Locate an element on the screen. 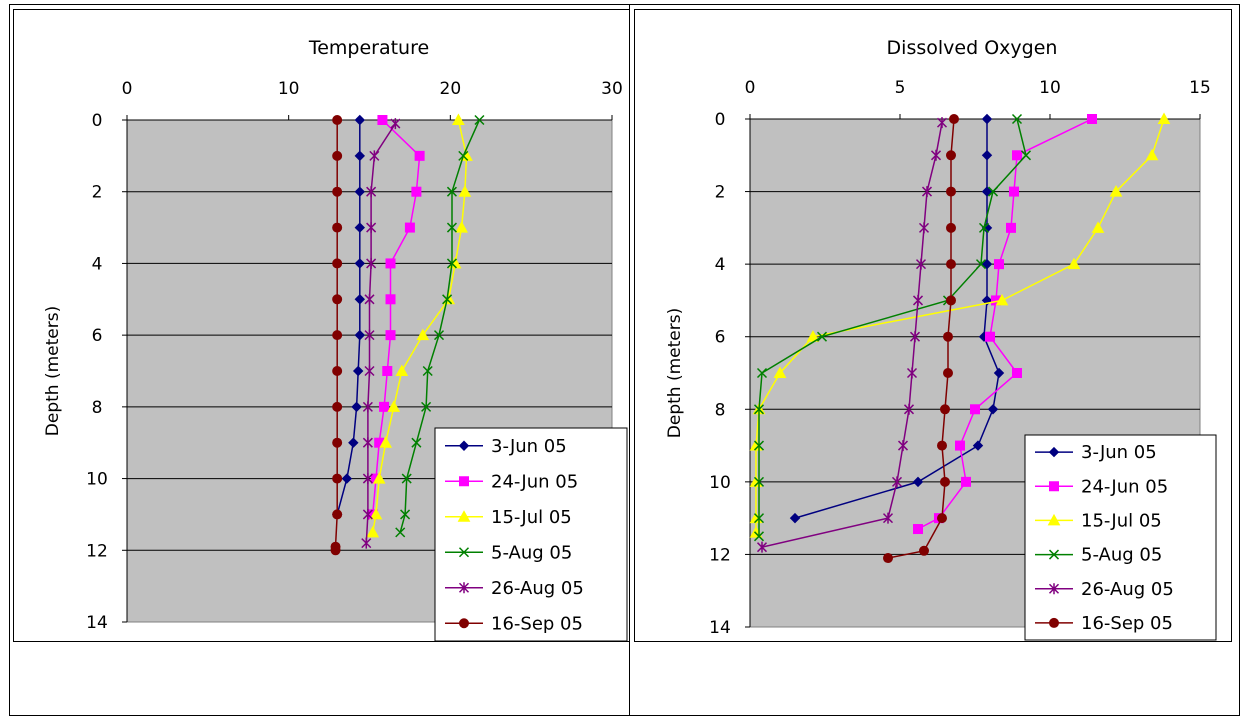  x-tick-label: 20 is located at coordinates (451, 89).